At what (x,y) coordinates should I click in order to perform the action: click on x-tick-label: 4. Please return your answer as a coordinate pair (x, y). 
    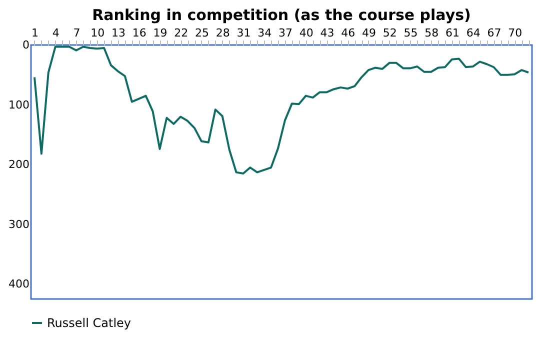
    Looking at the image, I should click on (56, 33).